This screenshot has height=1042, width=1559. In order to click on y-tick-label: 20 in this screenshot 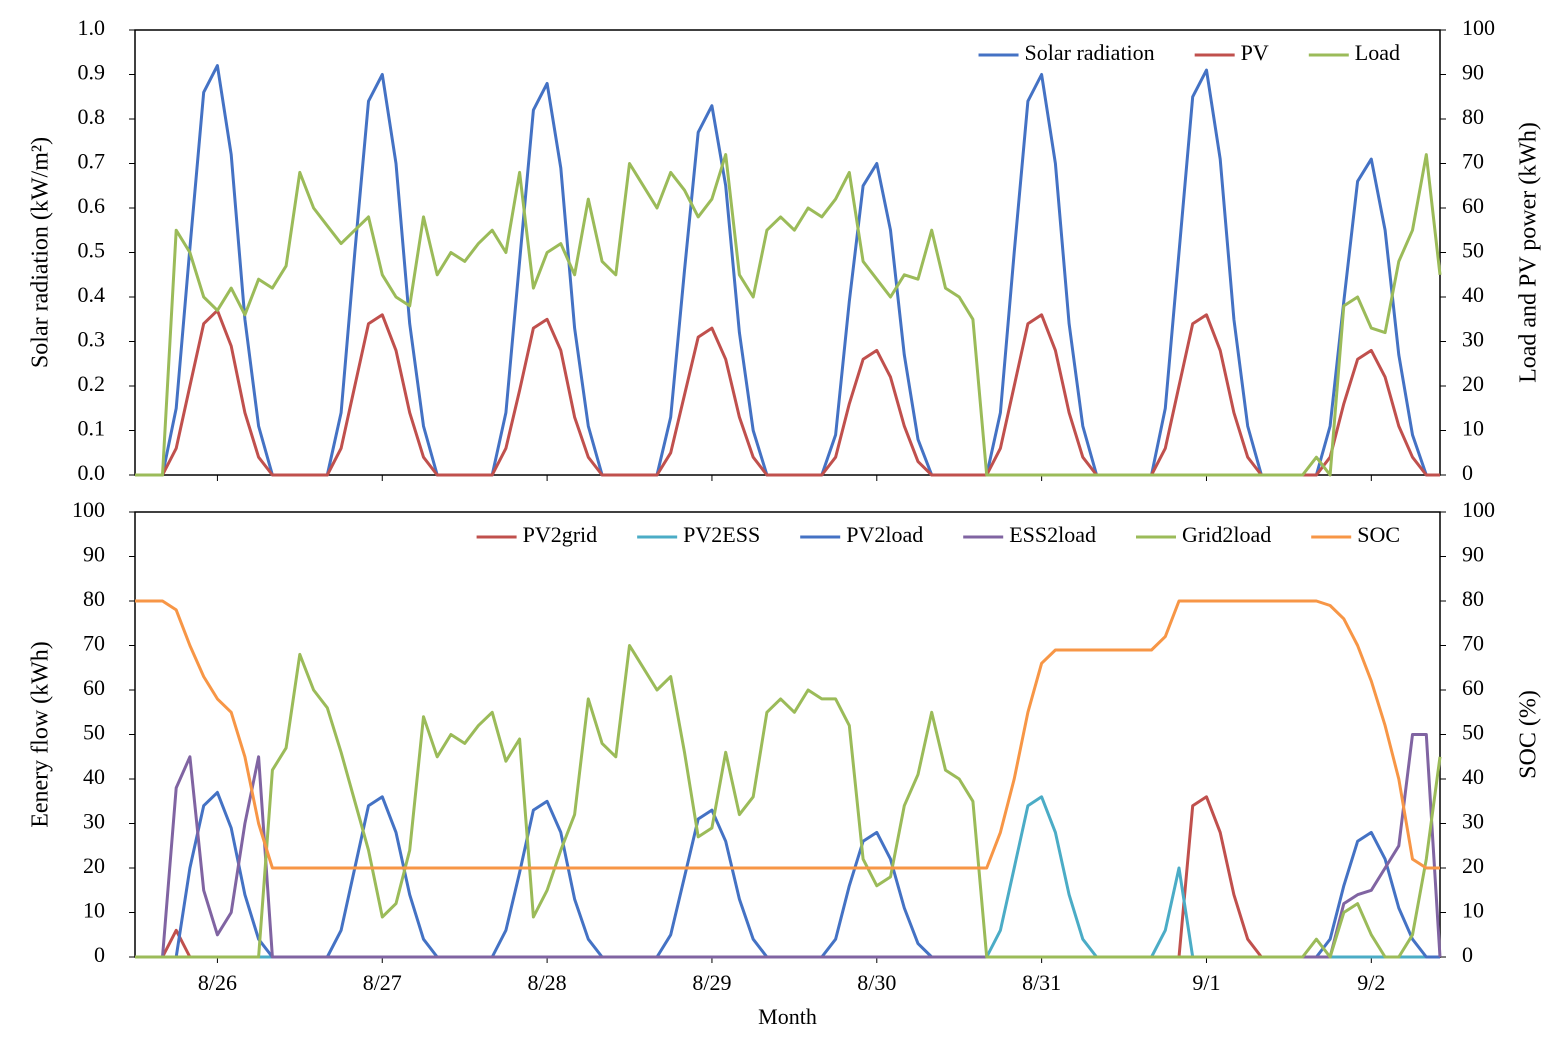, I will do `click(94, 865)`.